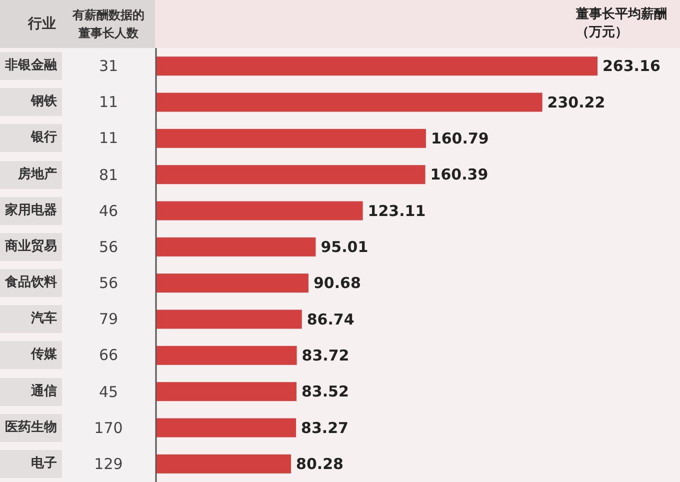  I want to click on data-label: 90.68, so click(337, 283).